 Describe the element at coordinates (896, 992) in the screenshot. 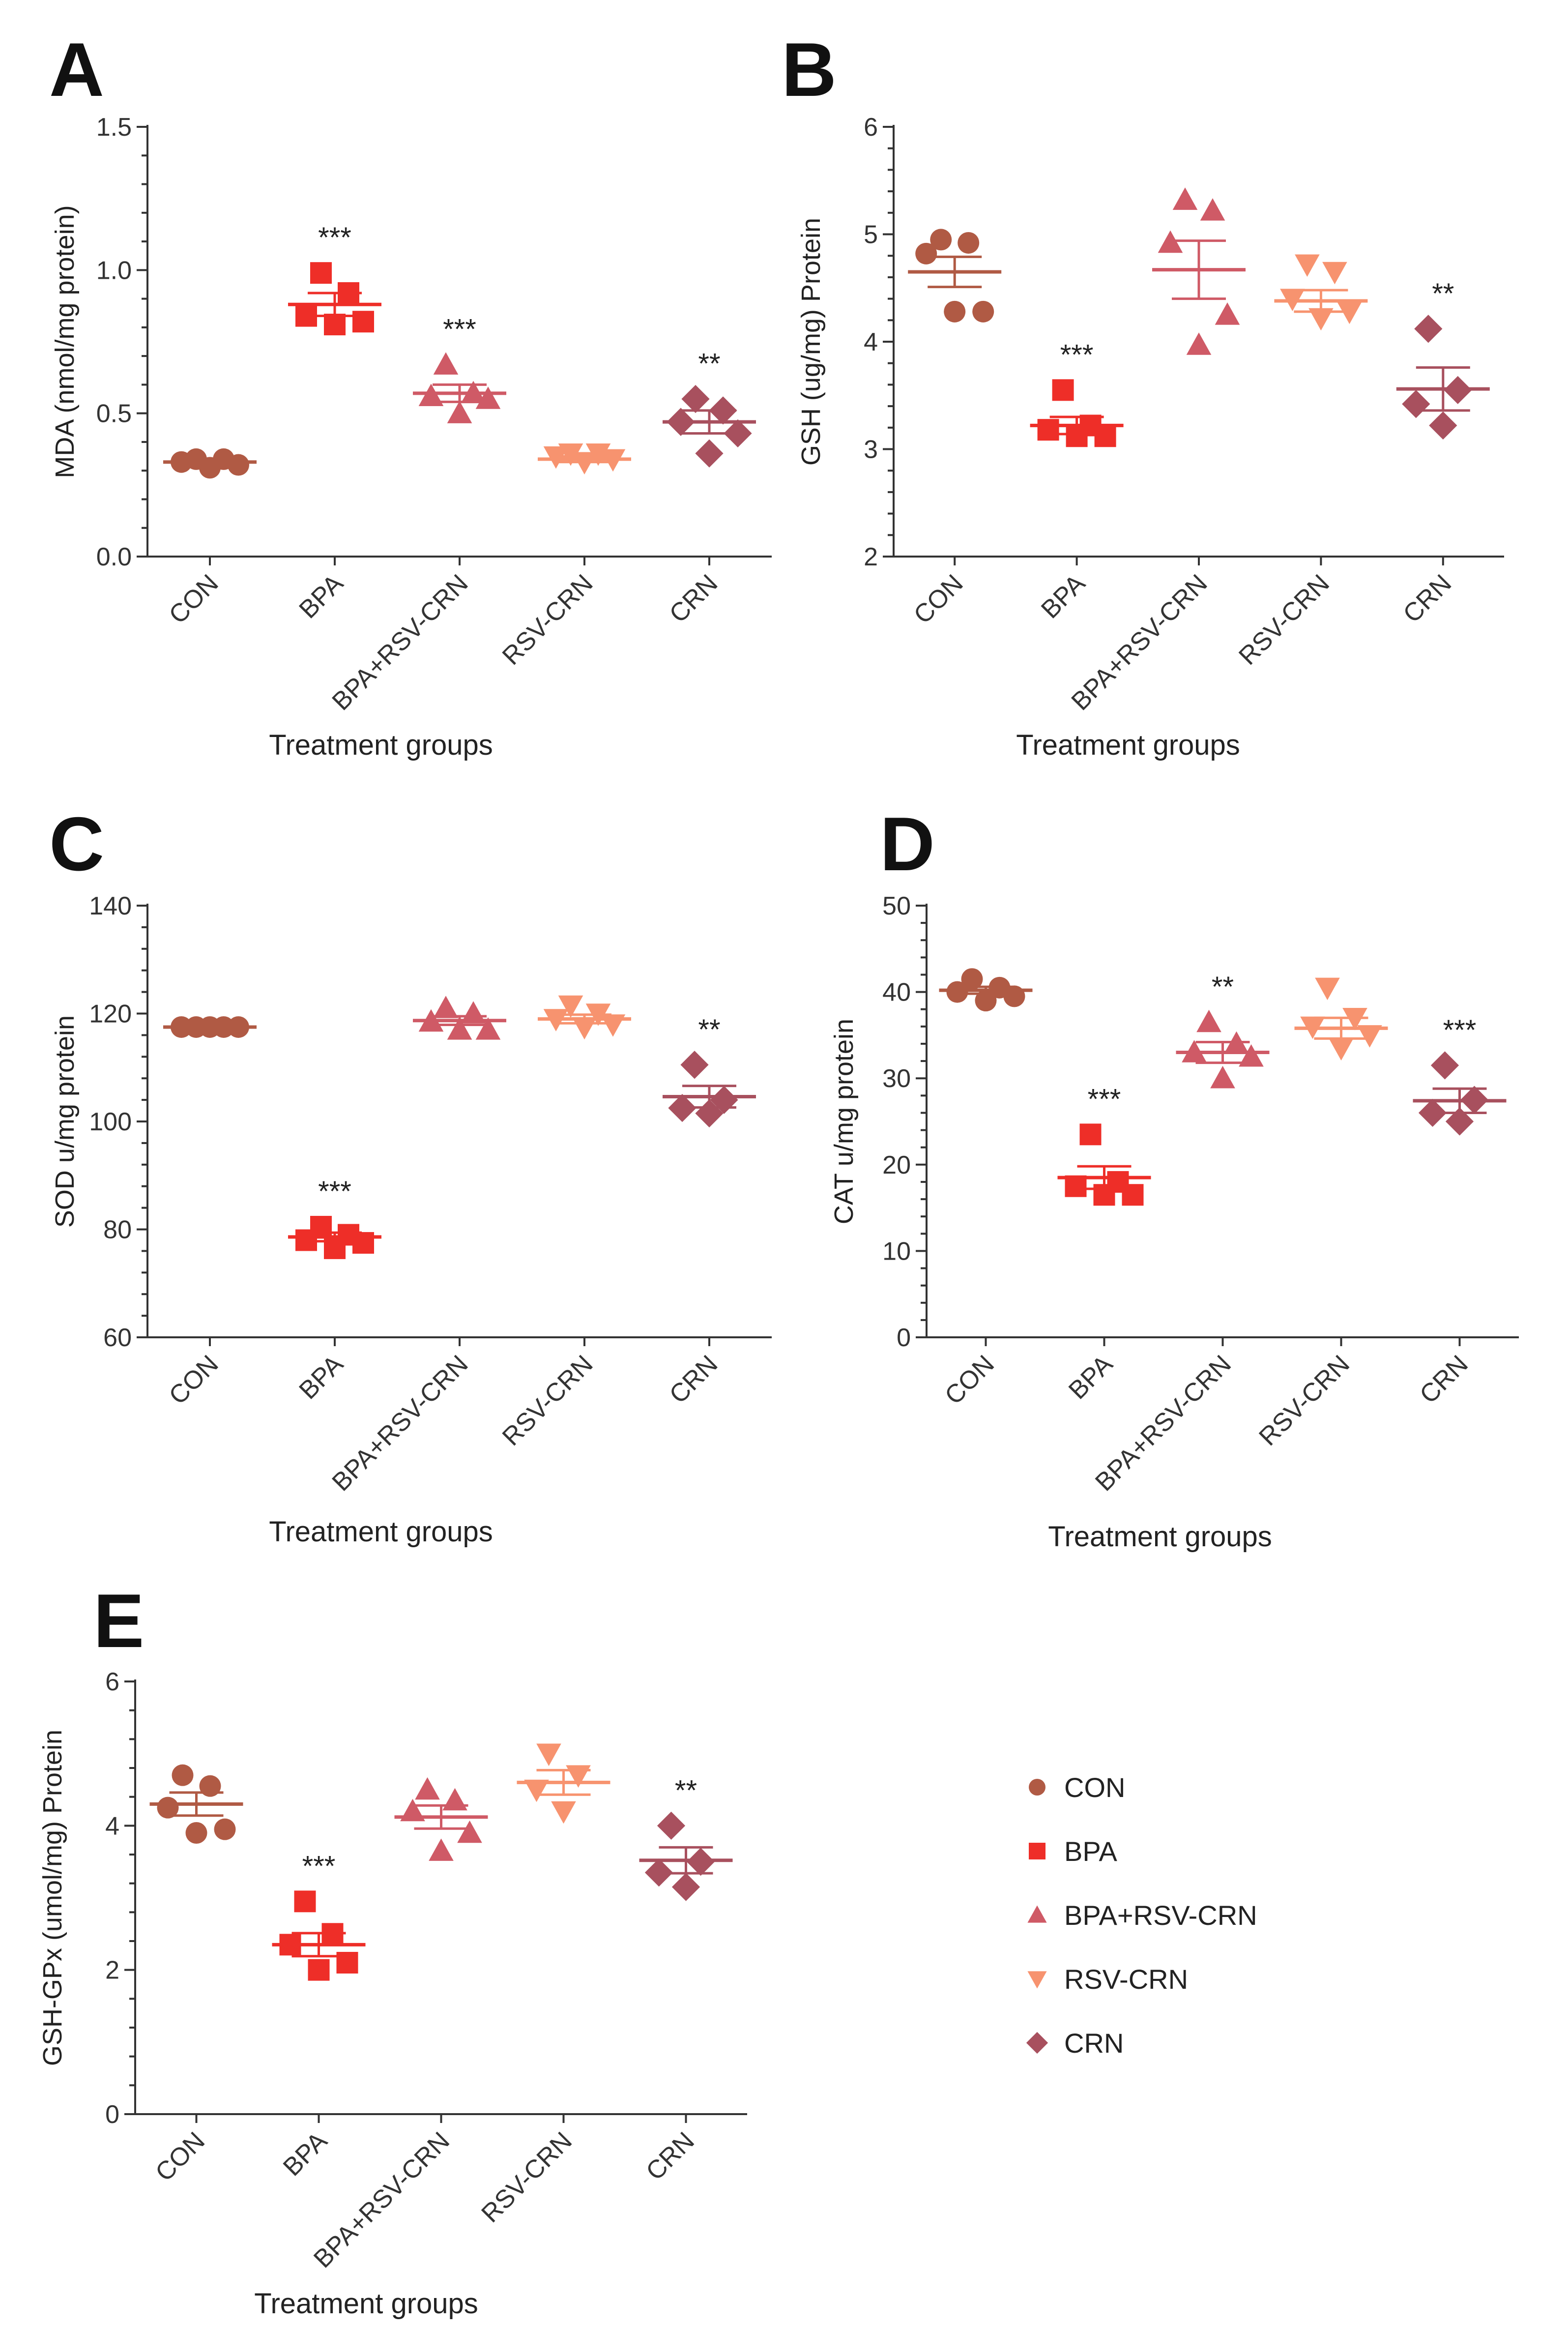

I see `y-tick-label: 40` at that location.